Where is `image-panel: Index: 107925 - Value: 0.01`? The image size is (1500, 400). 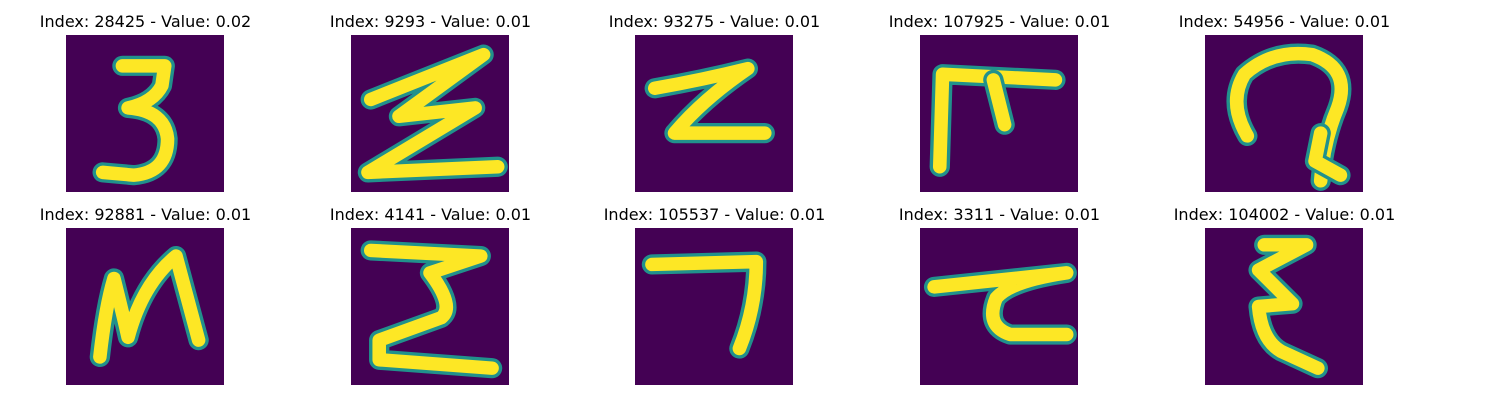
image-panel: Index: 107925 - Value: 0.01 is located at coordinates (999, 107).